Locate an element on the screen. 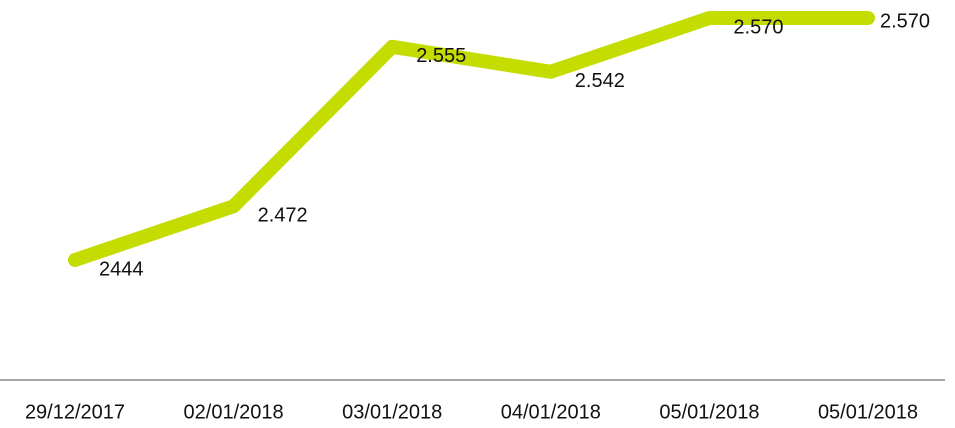 The image size is (955, 428). x-tick-label: 04/01/2018 is located at coordinates (551, 412).